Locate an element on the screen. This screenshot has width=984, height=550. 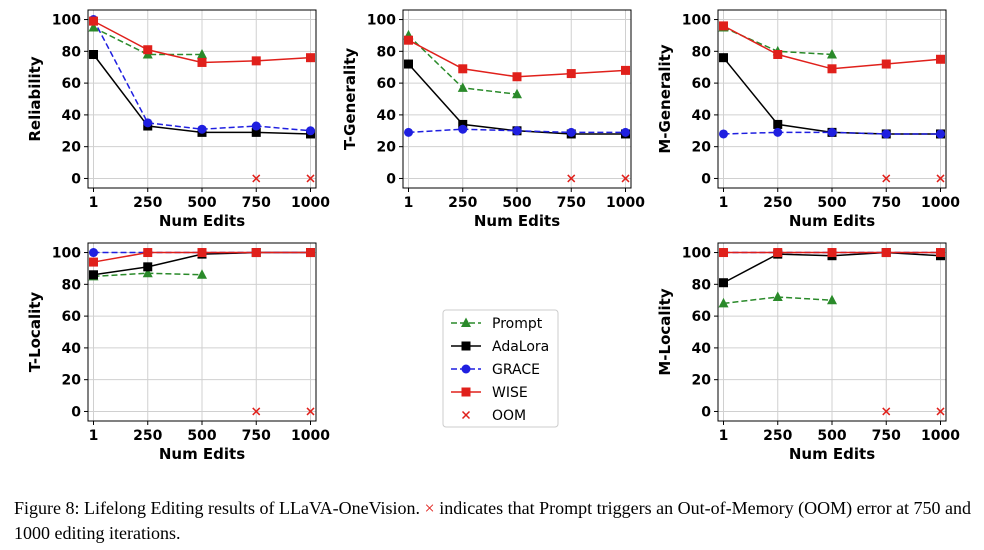
y-tick-label: 60 is located at coordinates (72, 84).